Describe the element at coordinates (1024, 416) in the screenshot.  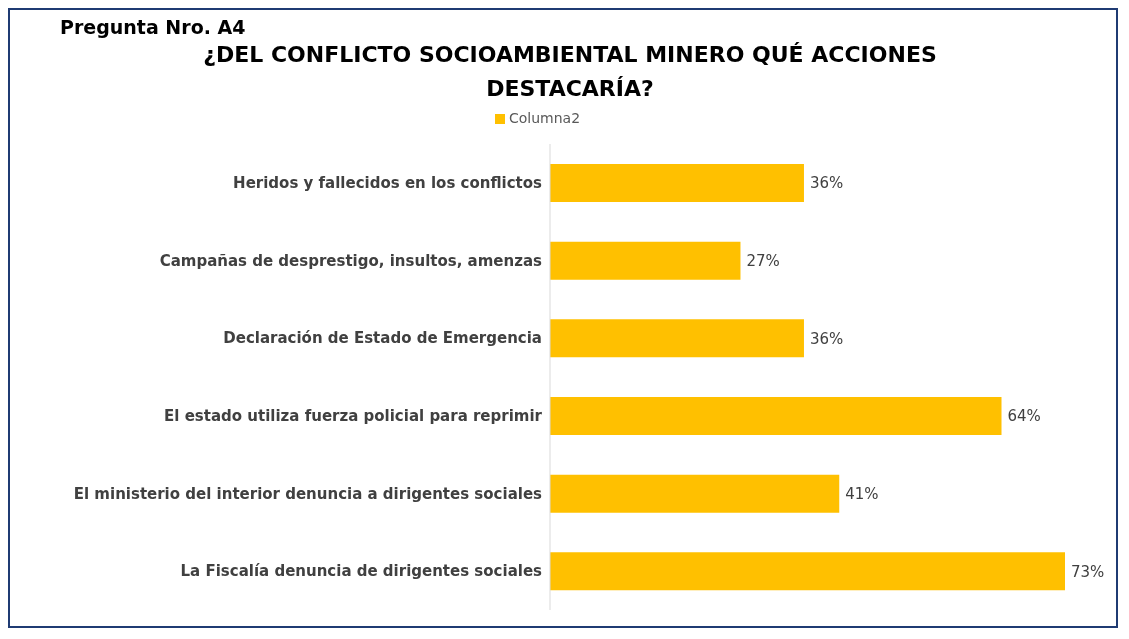
I see `data-label: 64%` at that location.